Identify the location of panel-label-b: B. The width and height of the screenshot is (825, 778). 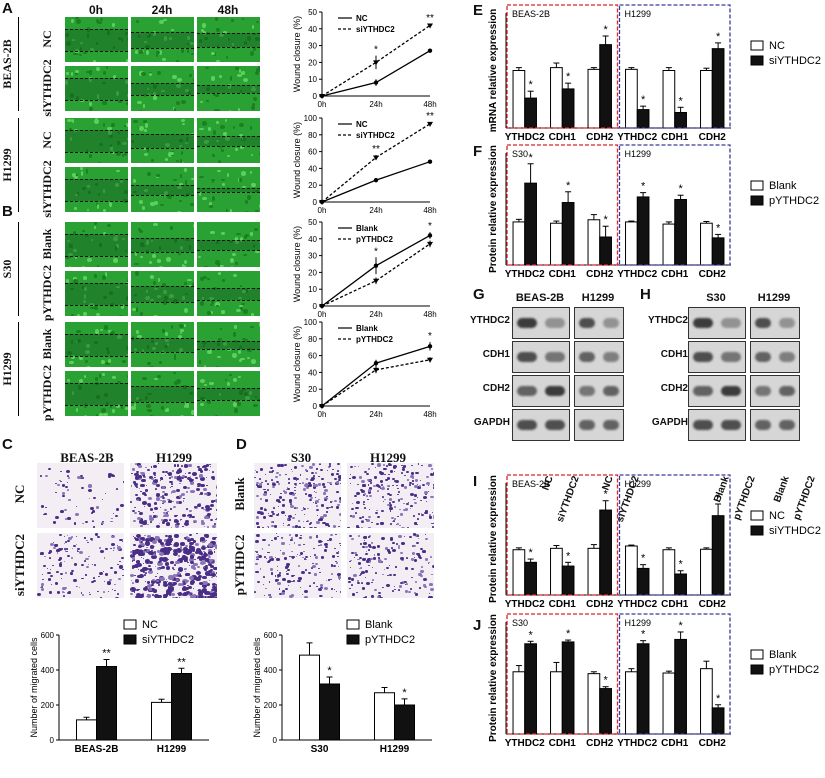
(7, 211).